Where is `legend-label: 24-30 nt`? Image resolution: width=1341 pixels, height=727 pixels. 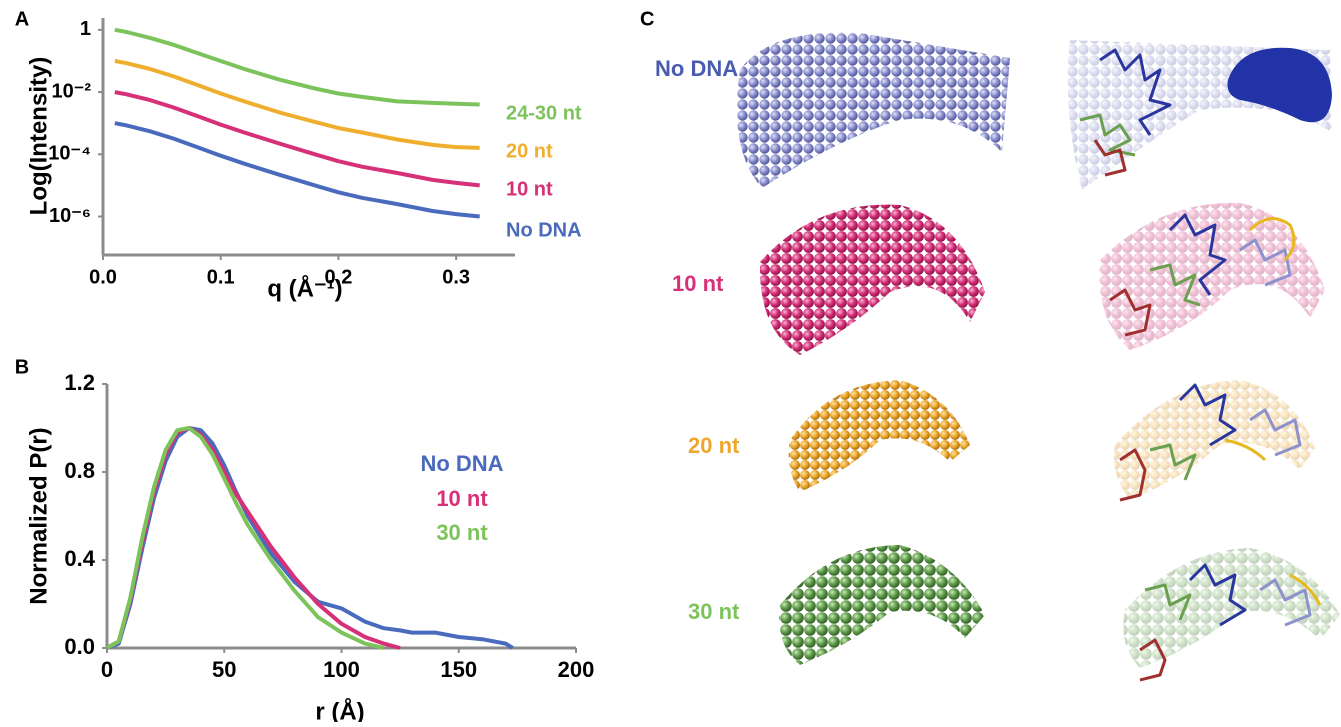
legend-label: 24-30 nt is located at coordinates (544, 113).